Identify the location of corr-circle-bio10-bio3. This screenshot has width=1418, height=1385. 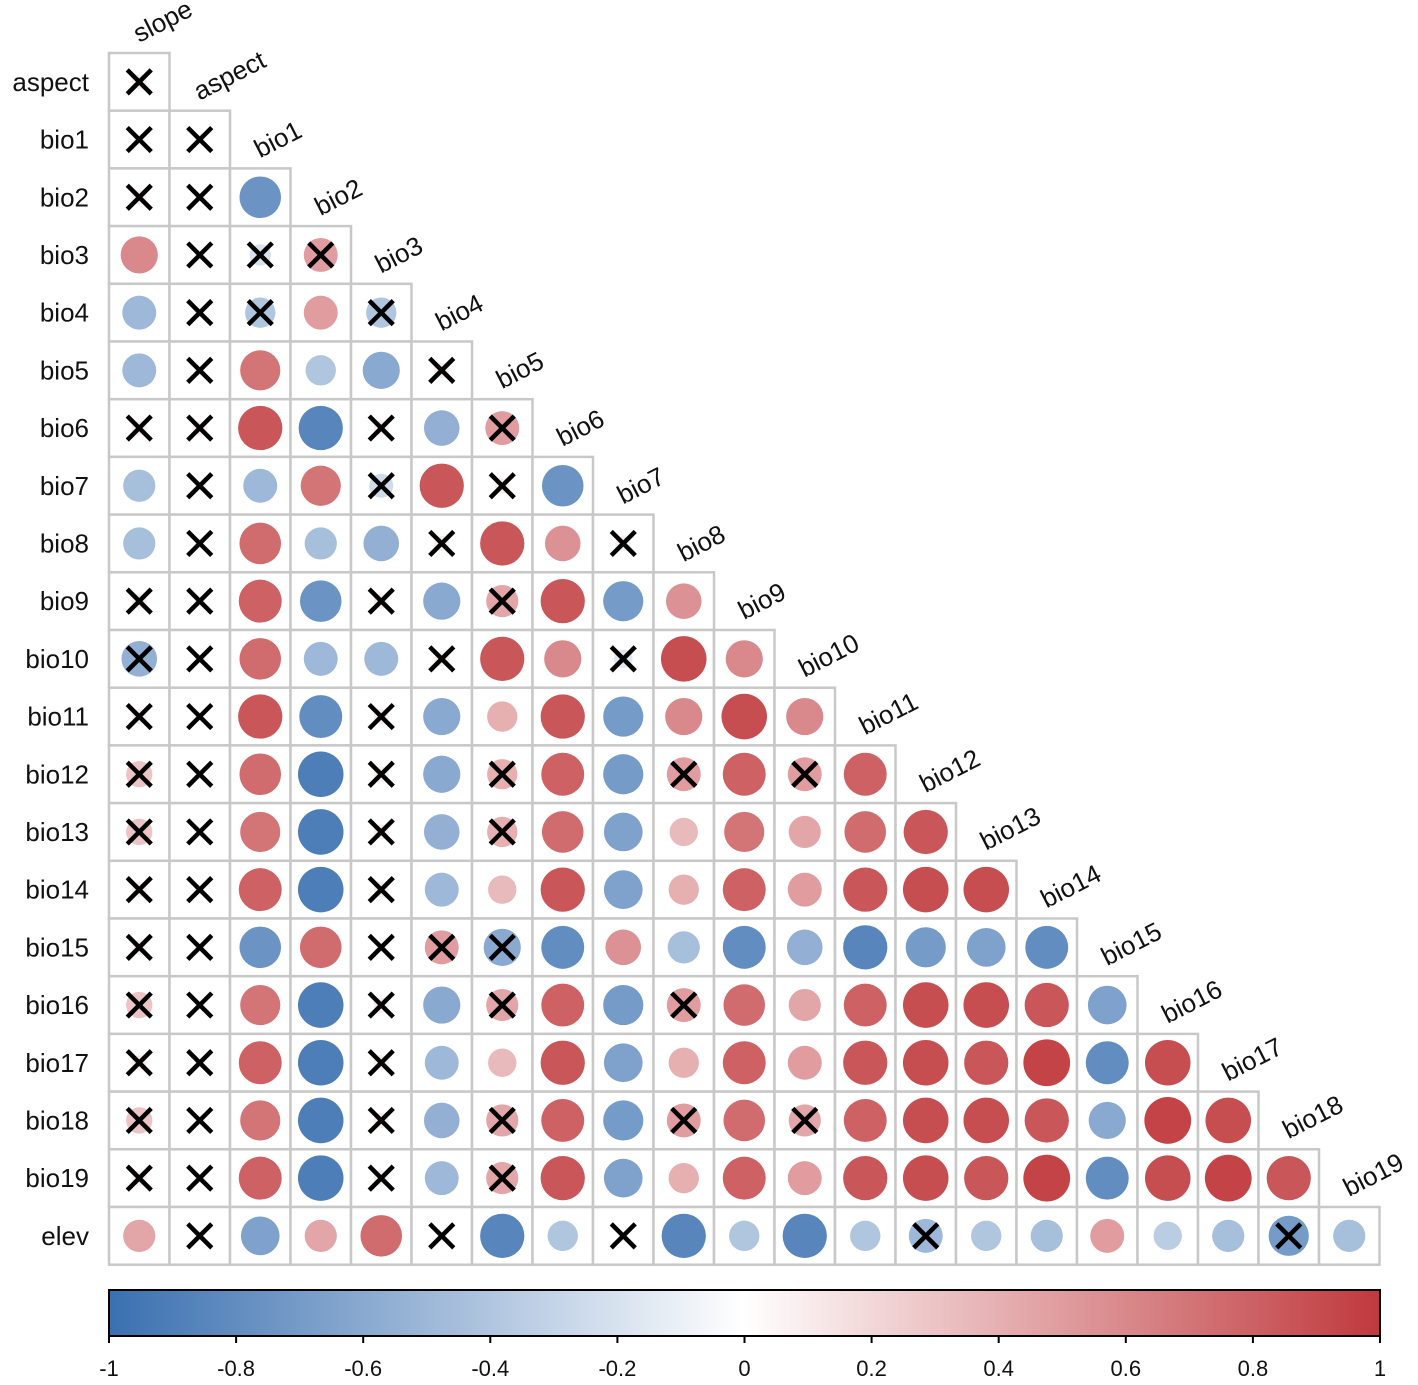
(381, 658).